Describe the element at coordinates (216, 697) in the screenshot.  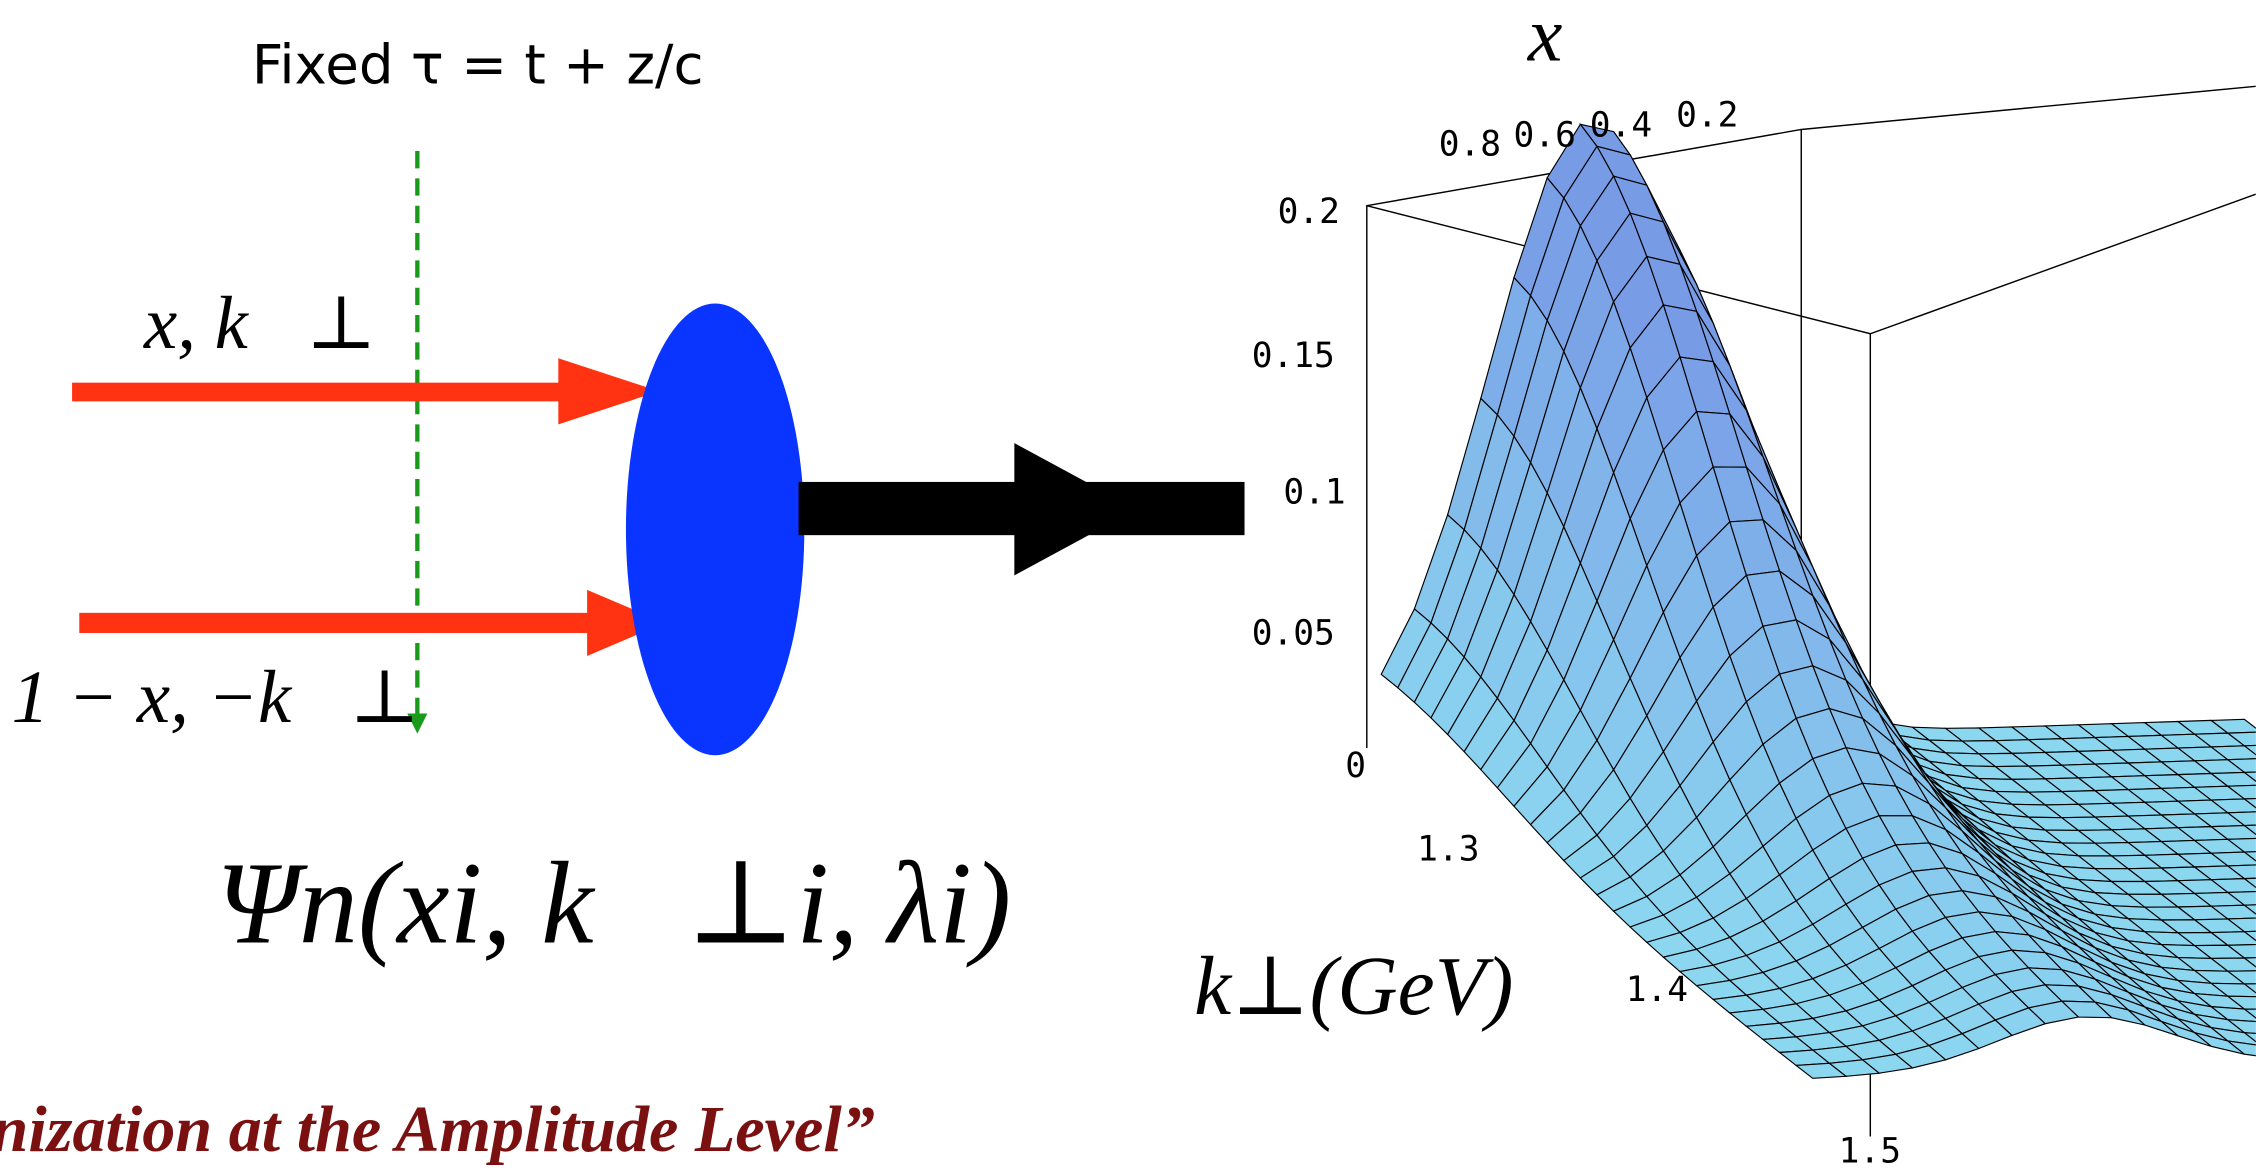
I see `lower-label: 1 − x, −k⃗⊥` at that location.